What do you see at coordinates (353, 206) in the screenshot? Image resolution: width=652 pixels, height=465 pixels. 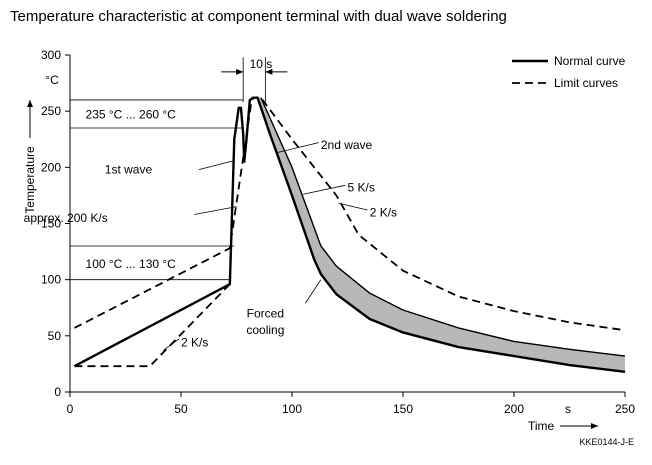 I see `leader-2ks-upper` at bounding box center [353, 206].